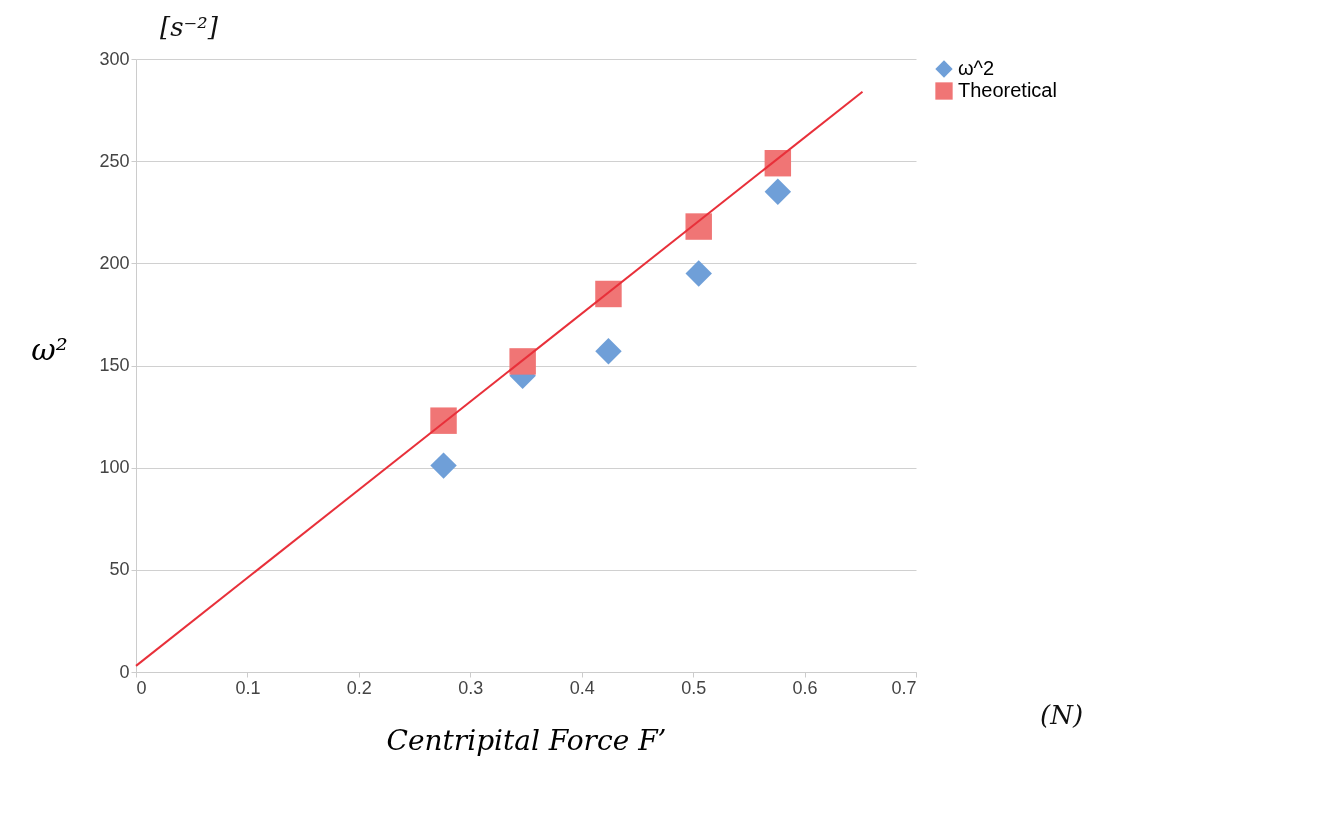 This screenshot has width=1324, height=824. What do you see at coordinates (1062, 715) in the screenshot?
I see `text: (N)` at bounding box center [1062, 715].